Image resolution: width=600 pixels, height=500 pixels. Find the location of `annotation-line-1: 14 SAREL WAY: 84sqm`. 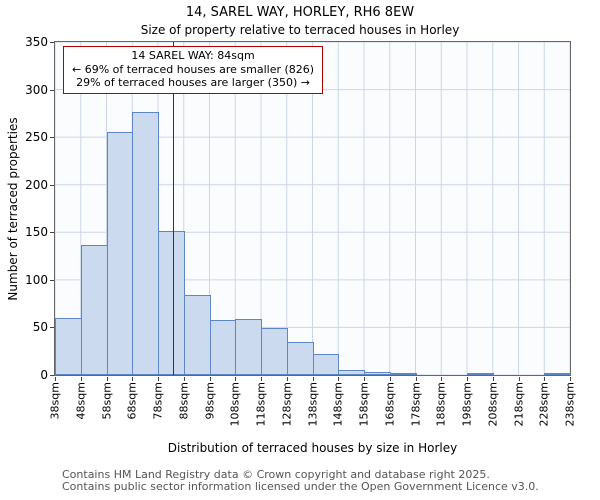

annotation-line-1: 14 SAREL WAY: 84sqm is located at coordinates (193, 55).